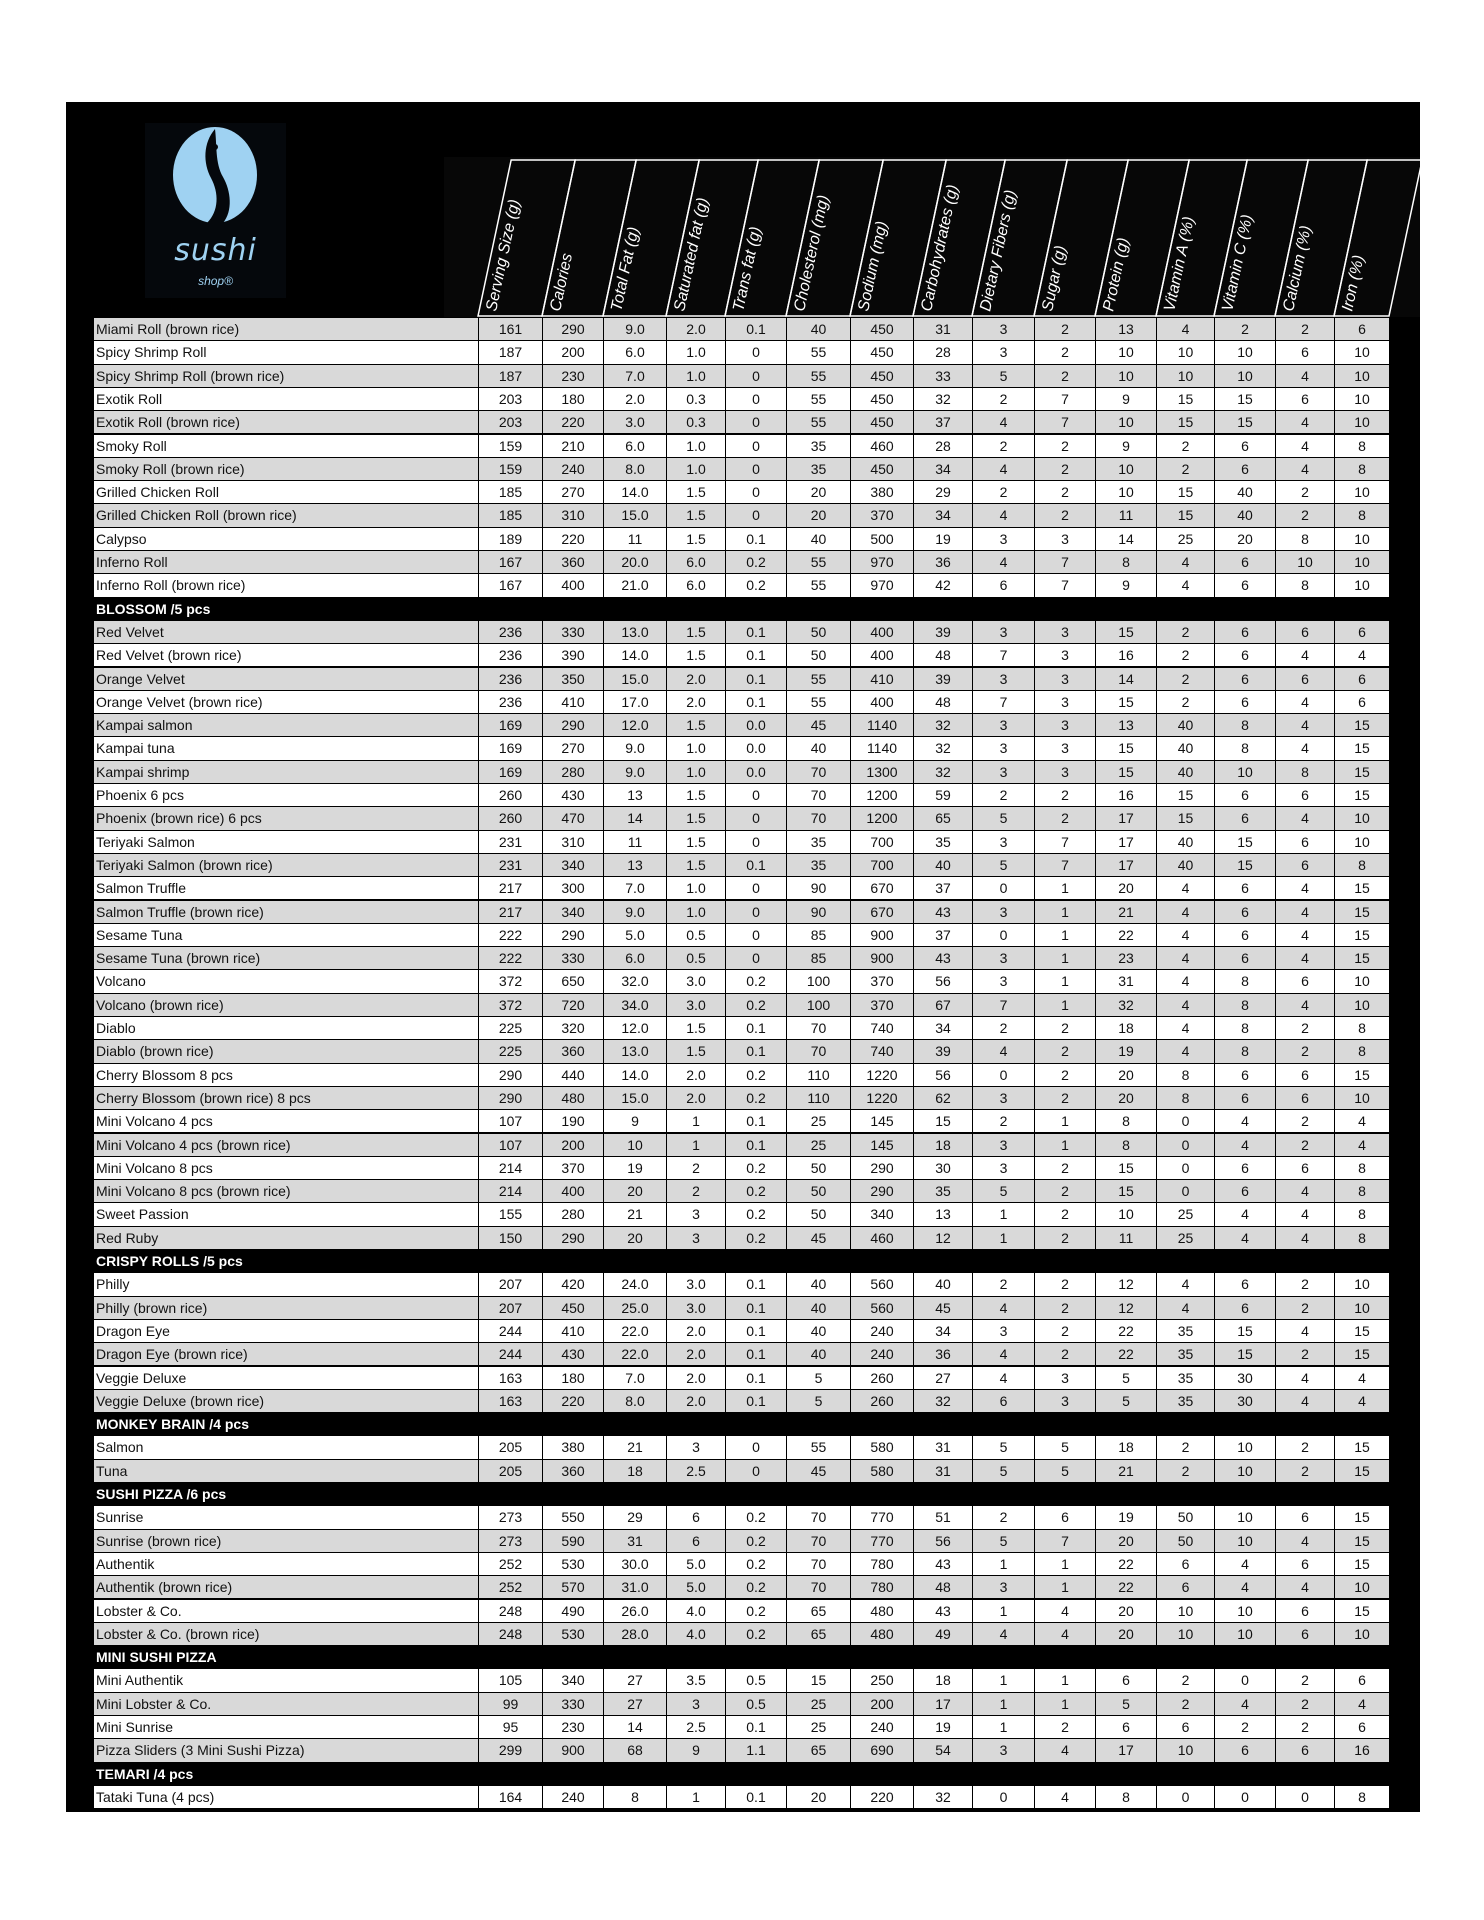  What do you see at coordinates (510, 818) in the screenshot?
I see `value-cell: 260` at bounding box center [510, 818].